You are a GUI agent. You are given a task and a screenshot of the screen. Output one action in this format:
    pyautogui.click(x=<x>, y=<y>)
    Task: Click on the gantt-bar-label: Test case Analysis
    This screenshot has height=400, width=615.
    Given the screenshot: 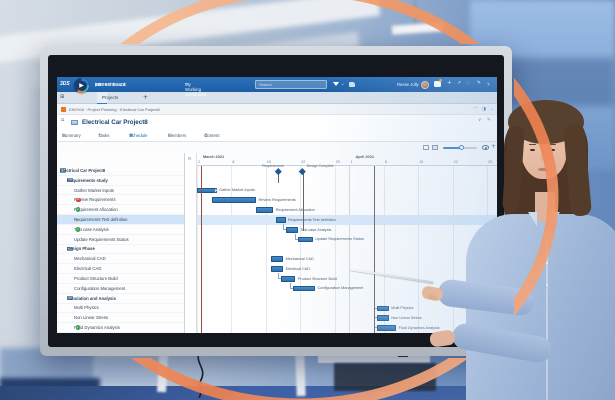 What is the action you would take?
    pyautogui.click(x=316, y=229)
    